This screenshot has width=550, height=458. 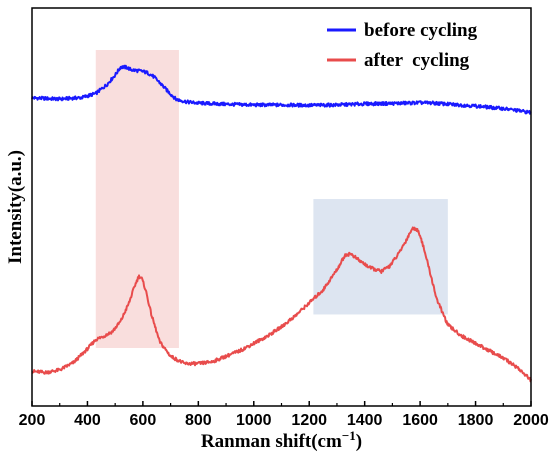 What do you see at coordinates (421, 30) in the screenshot?
I see `legend-label-1: before cycling` at bounding box center [421, 30].